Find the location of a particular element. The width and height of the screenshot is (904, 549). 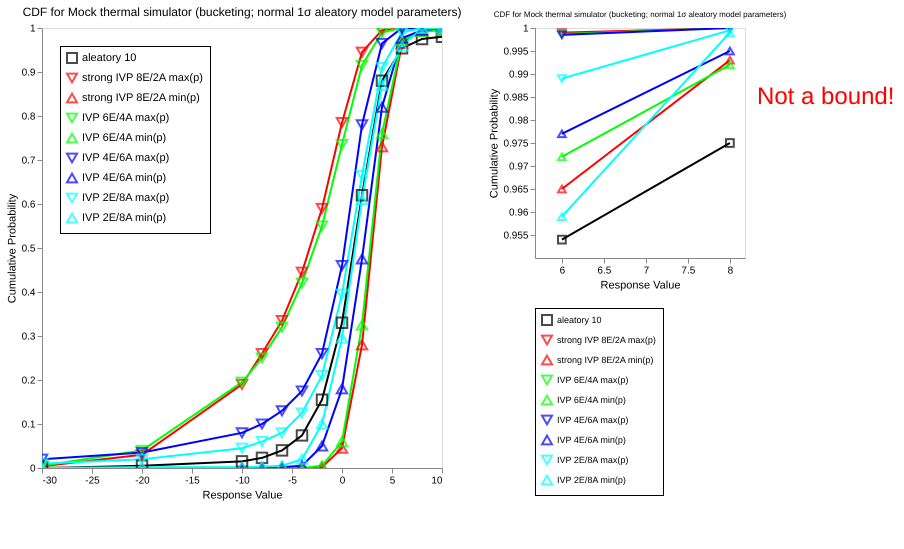

y-tick-label: 0.6 is located at coordinates (29, 205).